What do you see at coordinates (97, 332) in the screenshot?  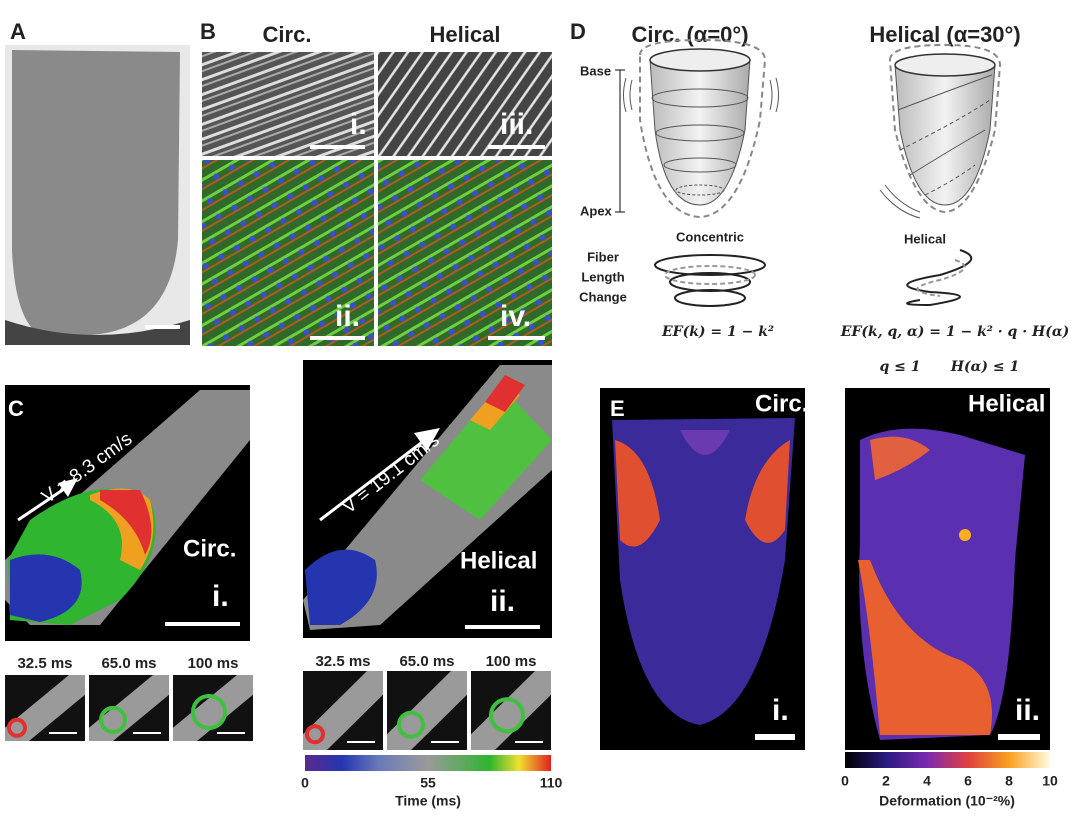 I see `dish-edge` at bounding box center [97, 332].